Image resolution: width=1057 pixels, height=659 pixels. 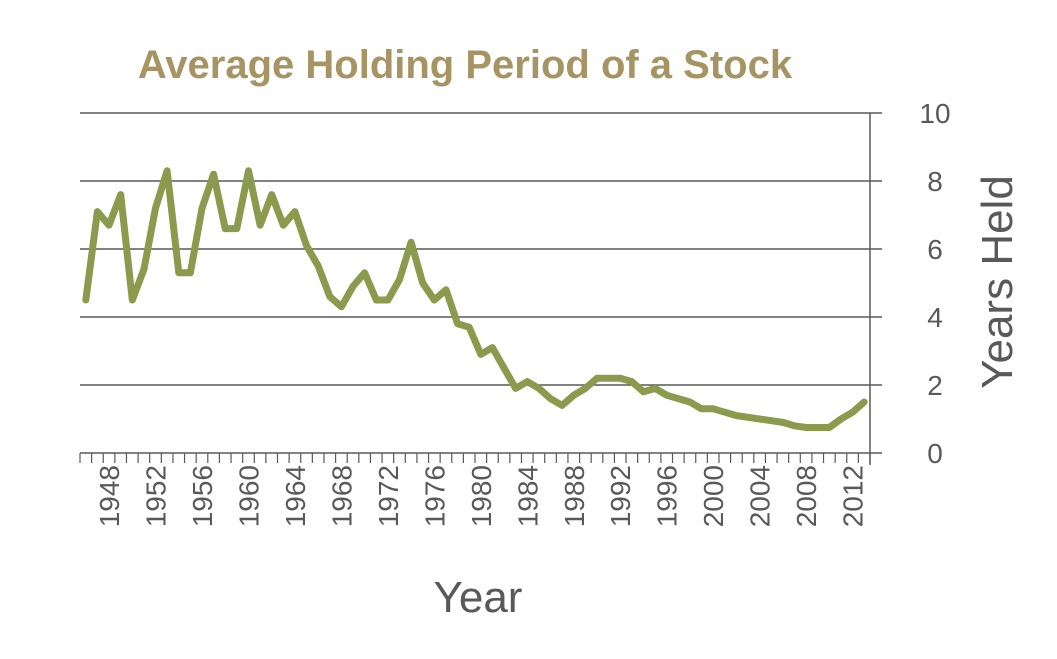 What do you see at coordinates (295, 496) in the screenshot?
I see `x-tick-label: 1964` at bounding box center [295, 496].